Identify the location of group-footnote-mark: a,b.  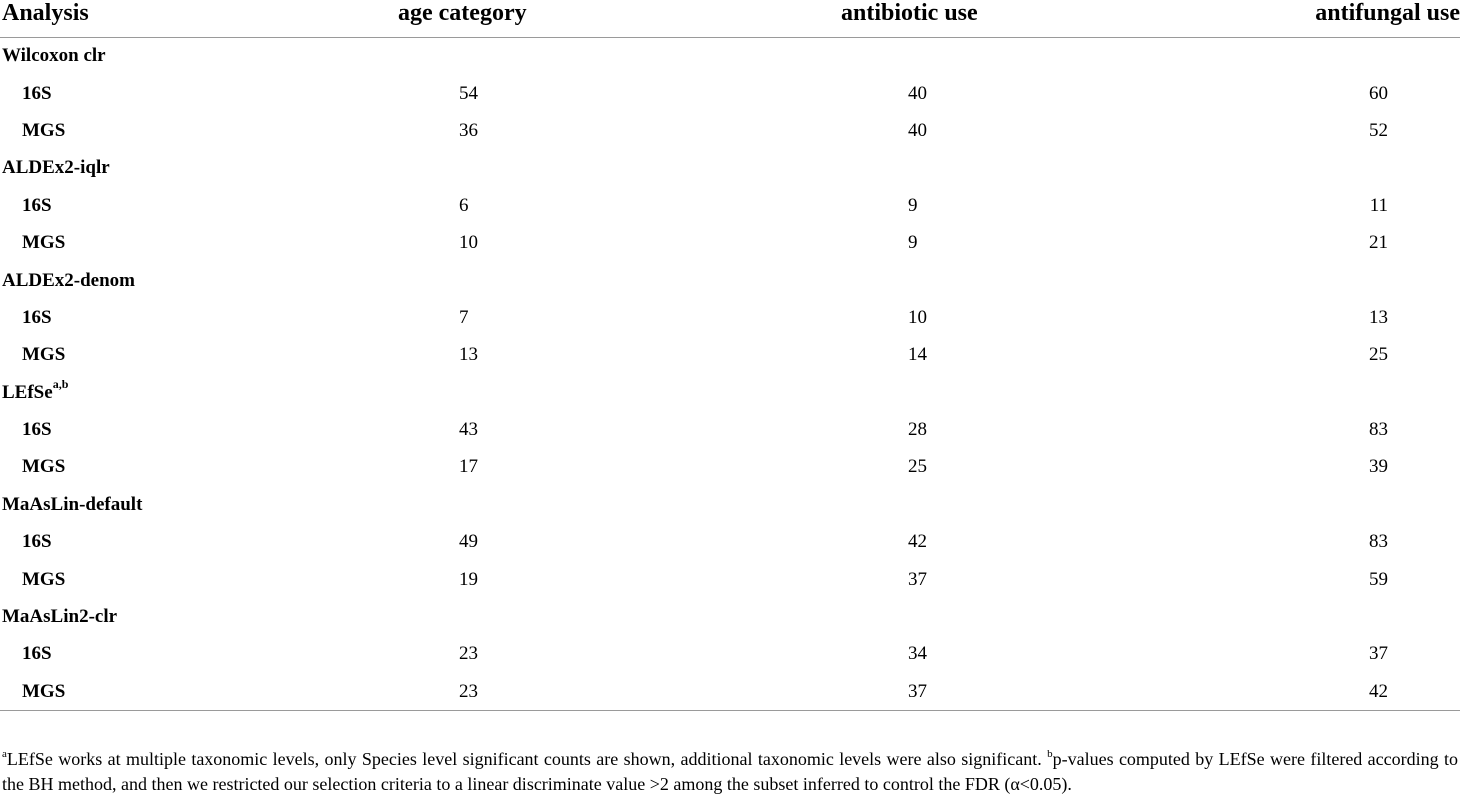
(60, 384).